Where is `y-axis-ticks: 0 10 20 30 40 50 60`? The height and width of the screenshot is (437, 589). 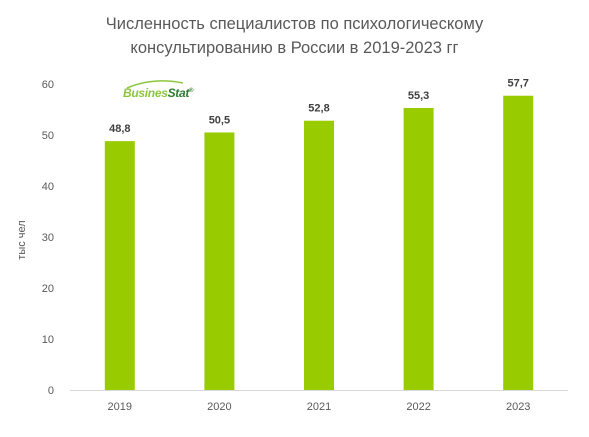 y-axis-ticks: 0 10 20 30 40 50 60 is located at coordinates (48, 238).